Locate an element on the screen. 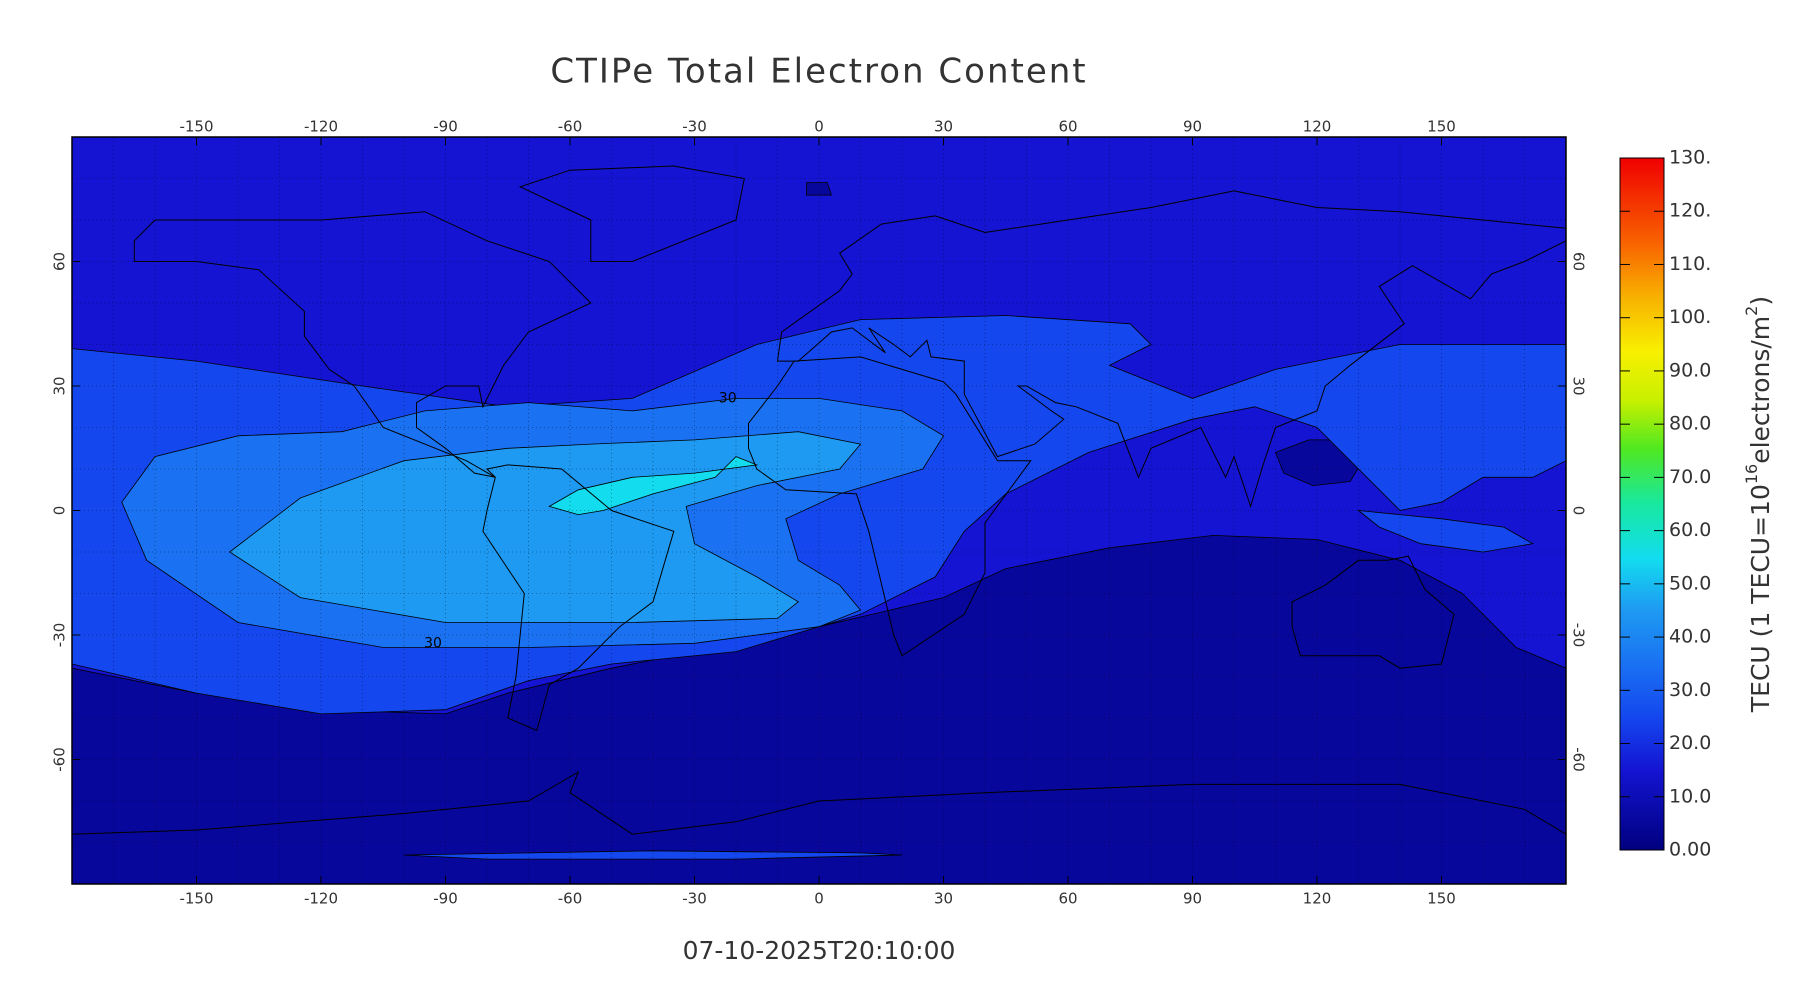  colorbar-label-part: TECU (1 TECU=10 is located at coordinates (1760, 598).